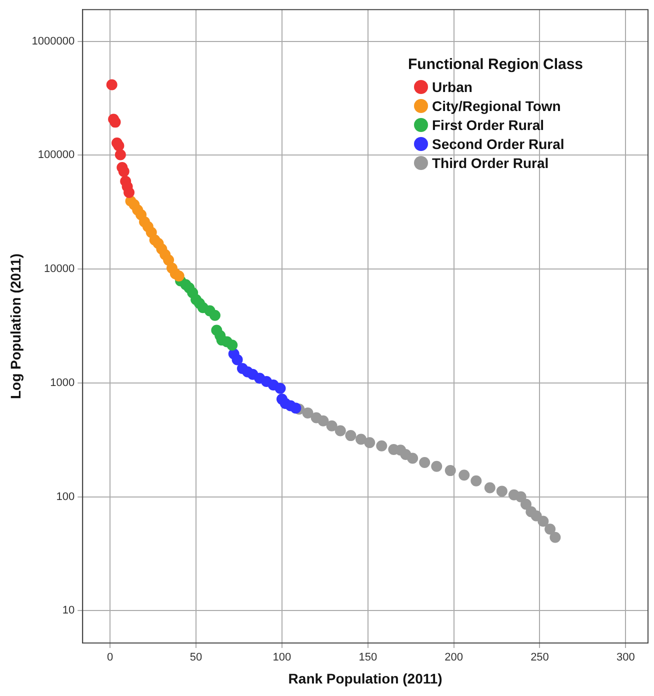 The width and height of the screenshot is (654, 696). Describe the element at coordinates (110, 658) in the screenshot. I see `x-tick-label: 0` at that location.